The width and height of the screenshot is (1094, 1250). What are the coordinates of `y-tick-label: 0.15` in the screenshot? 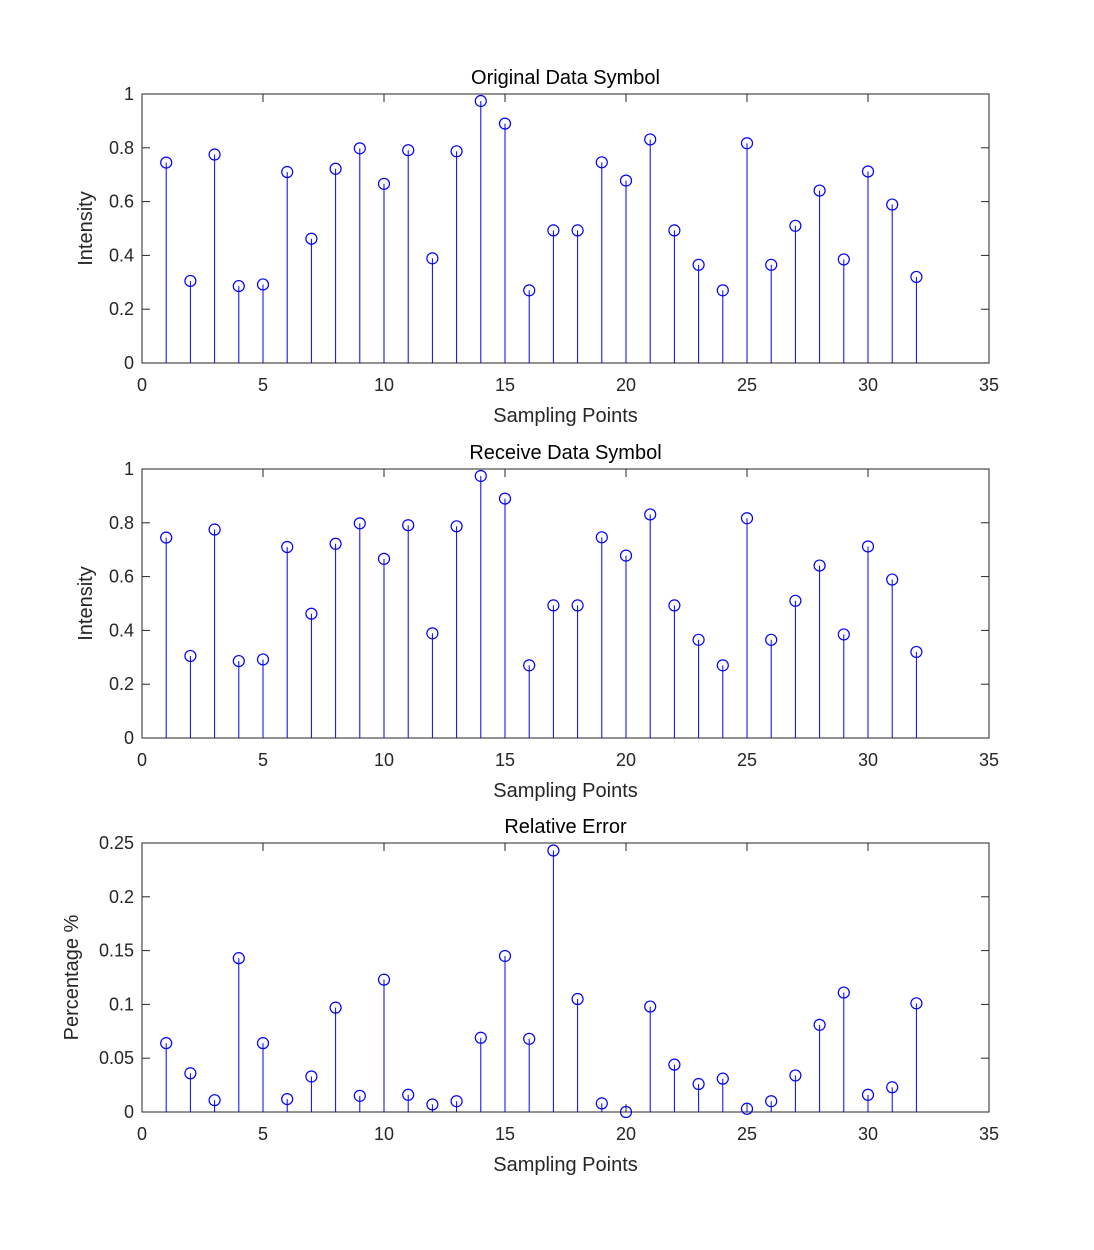 It's located at (116, 951).